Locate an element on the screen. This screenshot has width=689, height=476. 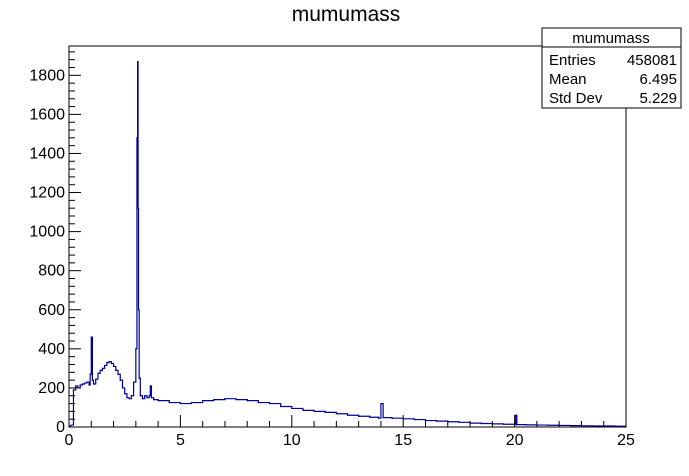
y-tick-label: 200 is located at coordinates (51, 388).